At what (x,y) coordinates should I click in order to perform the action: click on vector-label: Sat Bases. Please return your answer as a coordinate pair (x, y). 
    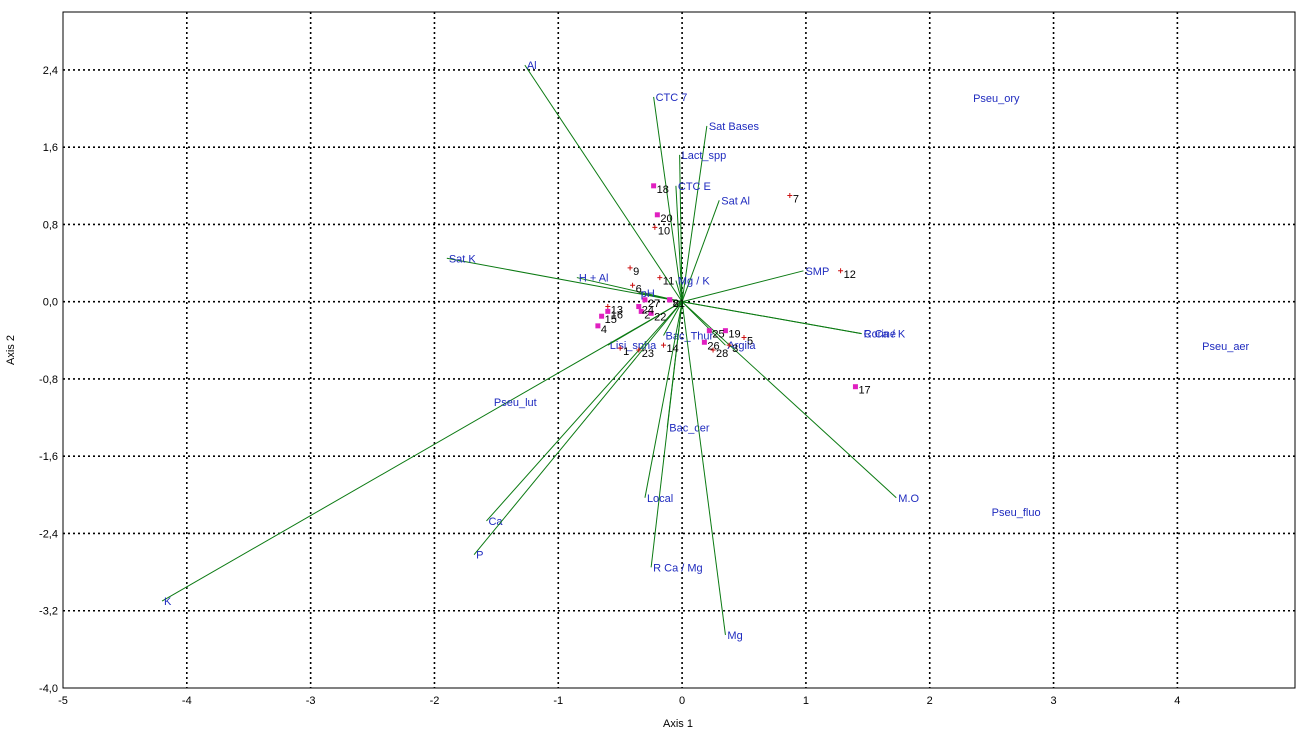
    Looking at the image, I should click on (734, 127).